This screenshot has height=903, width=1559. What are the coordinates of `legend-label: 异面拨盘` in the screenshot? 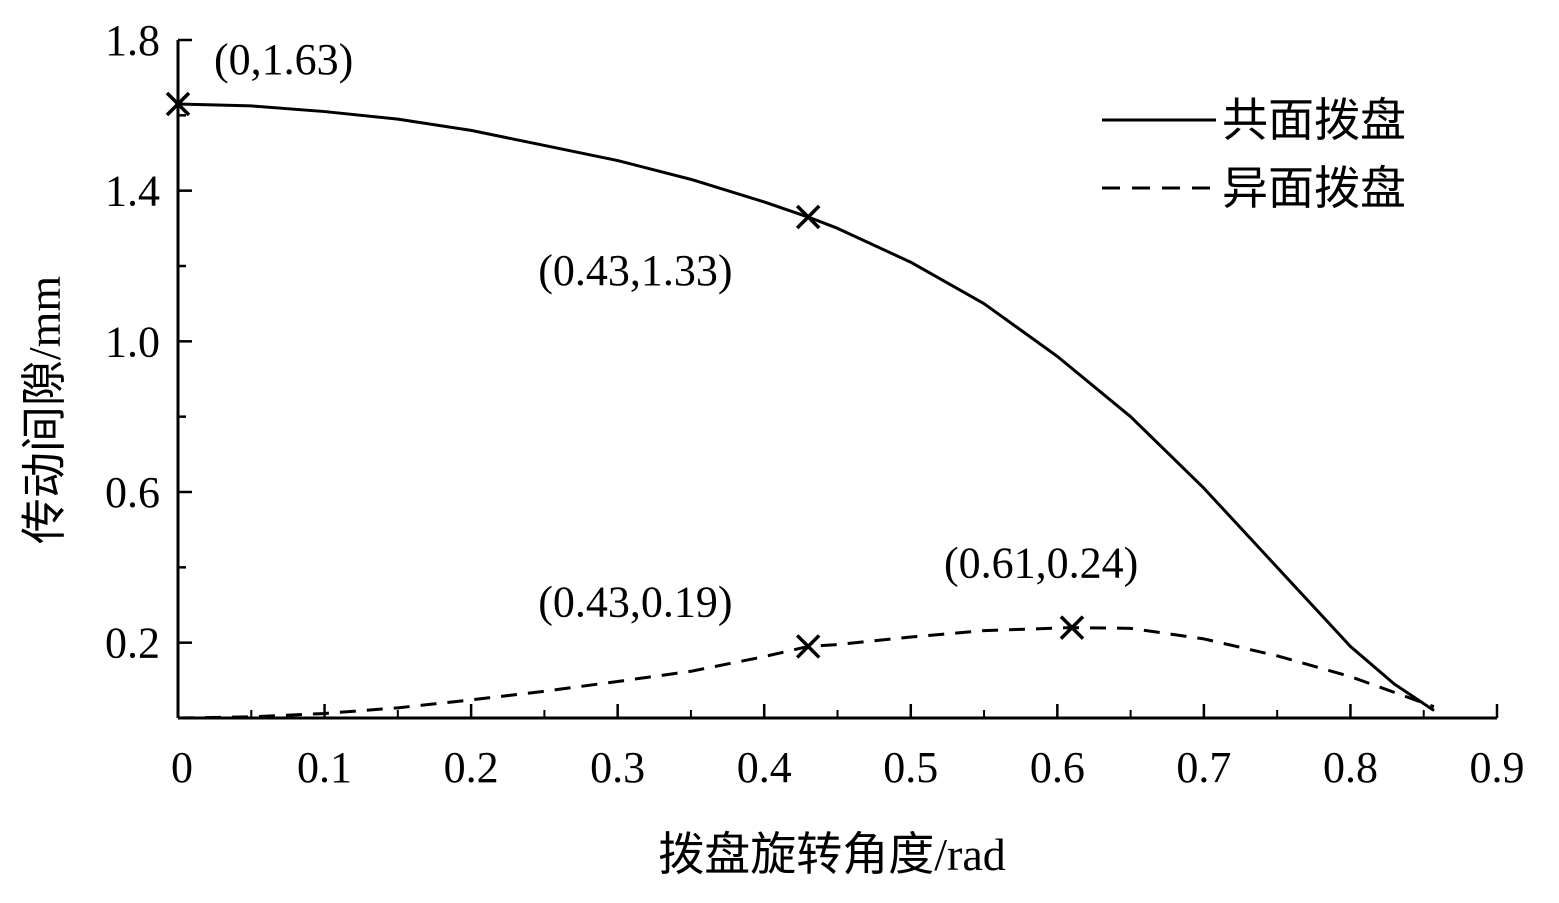 It's located at (1314, 188).